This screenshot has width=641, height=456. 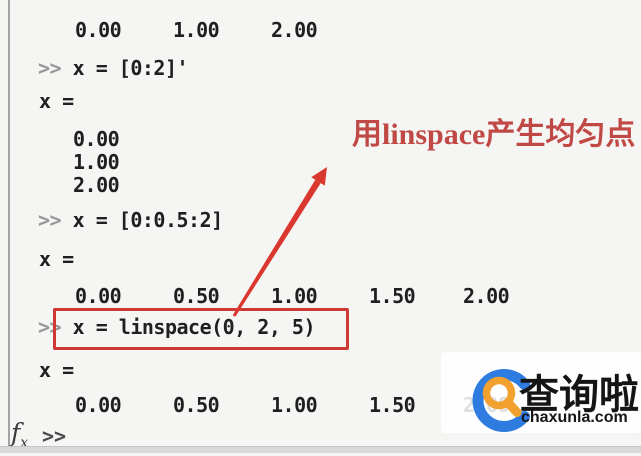 I want to click on command-text: x = linspace(0, 2, 5), so click(x=194, y=327).